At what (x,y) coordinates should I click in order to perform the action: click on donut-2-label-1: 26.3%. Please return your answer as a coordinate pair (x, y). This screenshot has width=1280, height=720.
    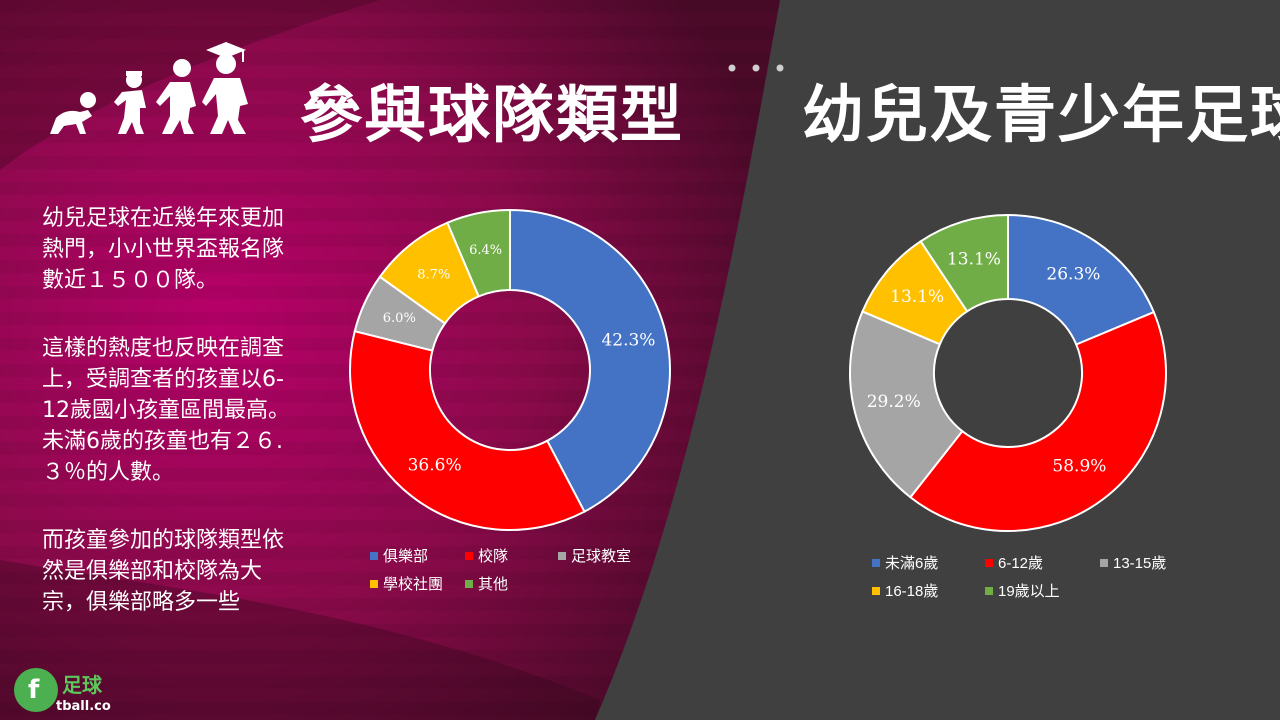
    Looking at the image, I should click on (1073, 274).